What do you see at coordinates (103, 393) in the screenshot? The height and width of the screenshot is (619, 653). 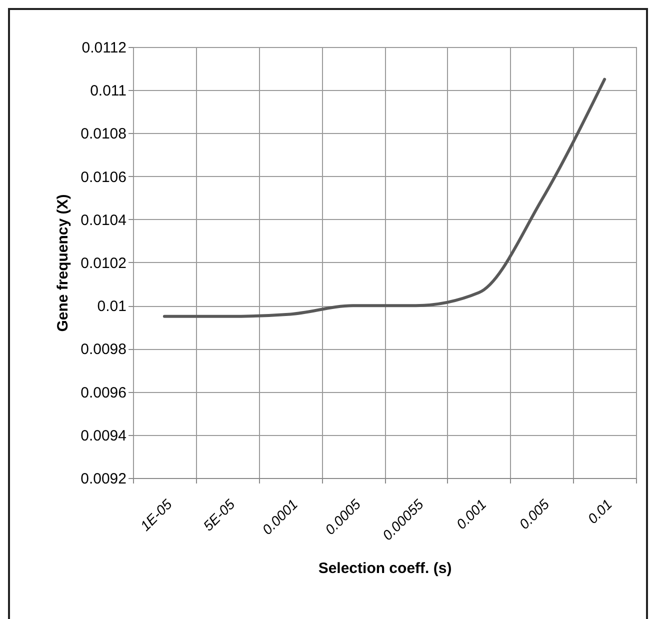 I see `y-tick-label: 0.0096` at bounding box center [103, 393].